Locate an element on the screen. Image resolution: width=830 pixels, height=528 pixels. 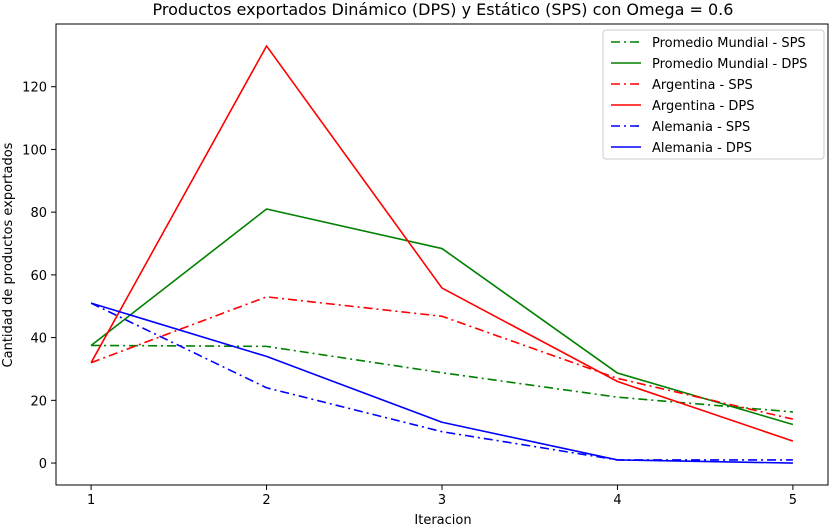
y-tick-label: 80 is located at coordinates (38, 213).